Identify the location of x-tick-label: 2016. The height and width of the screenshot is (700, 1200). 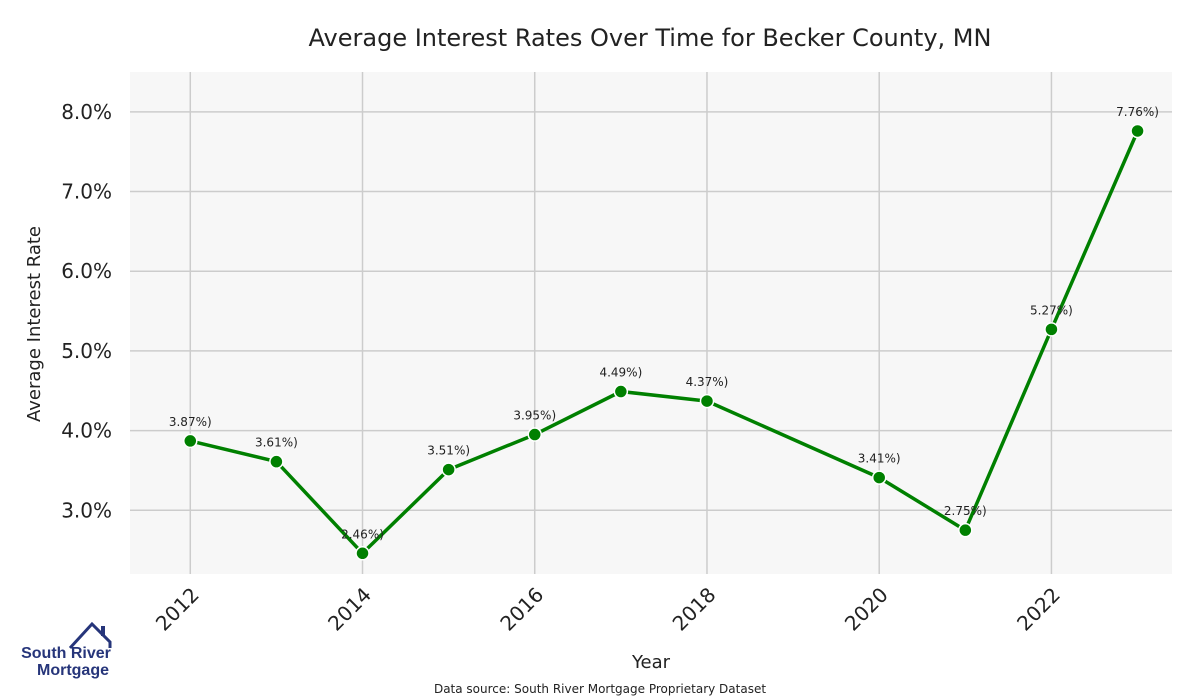
(521, 609).